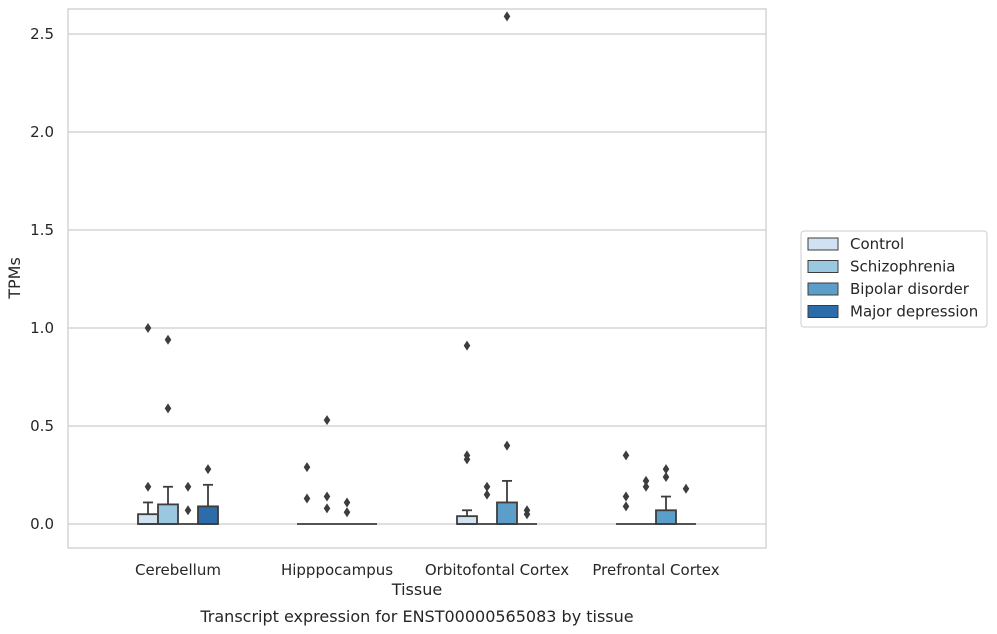  Describe the element at coordinates (42, 328) in the screenshot. I see `y-tick-label: 1.0` at that location.